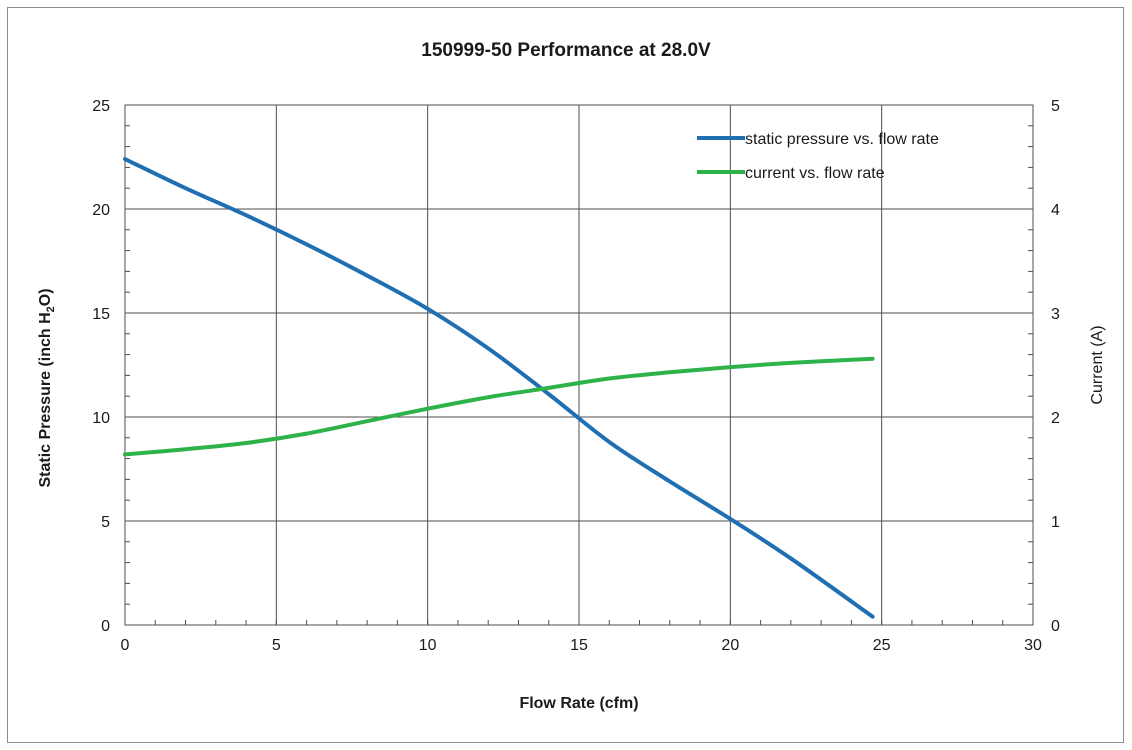 This screenshot has width=1132, height=750. I want to click on y-axis-label-end: O), so click(45, 297).